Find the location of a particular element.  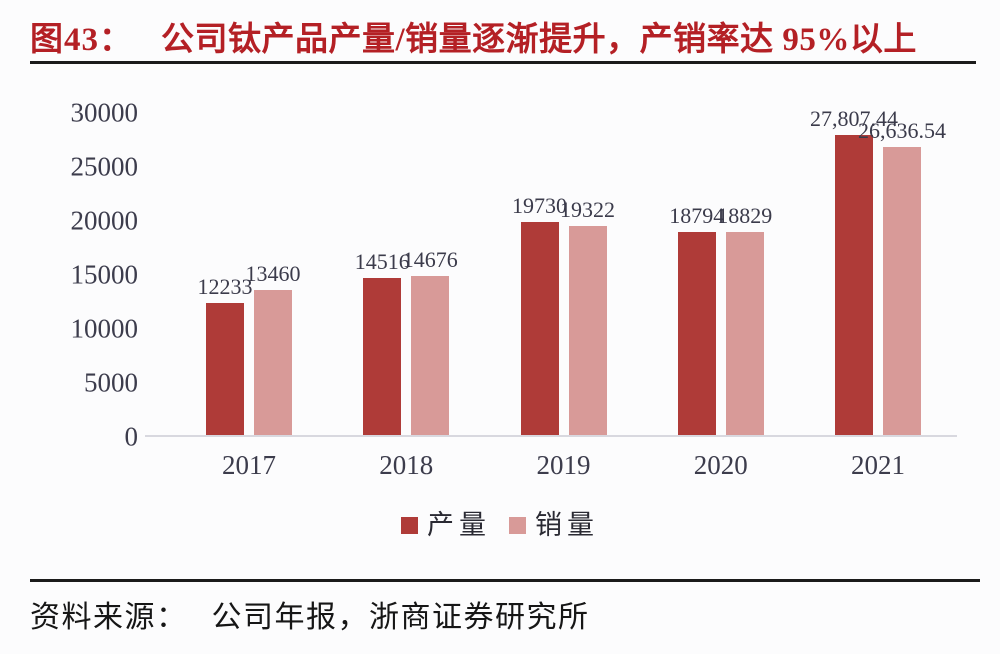

bar-group-2019: 19730 19322 is located at coordinates (563, 315).